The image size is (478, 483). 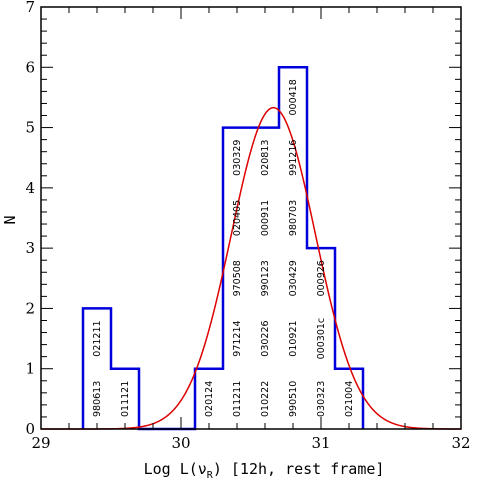 What do you see at coordinates (175, 469) in the screenshot?
I see `x-axis-label-main: Log L(ν` at bounding box center [175, 469].